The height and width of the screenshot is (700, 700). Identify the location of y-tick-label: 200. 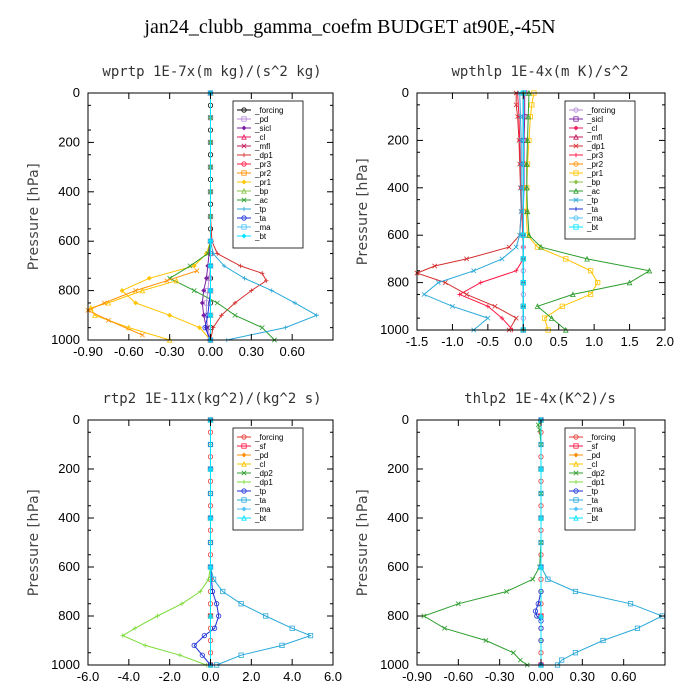
(398, 468).